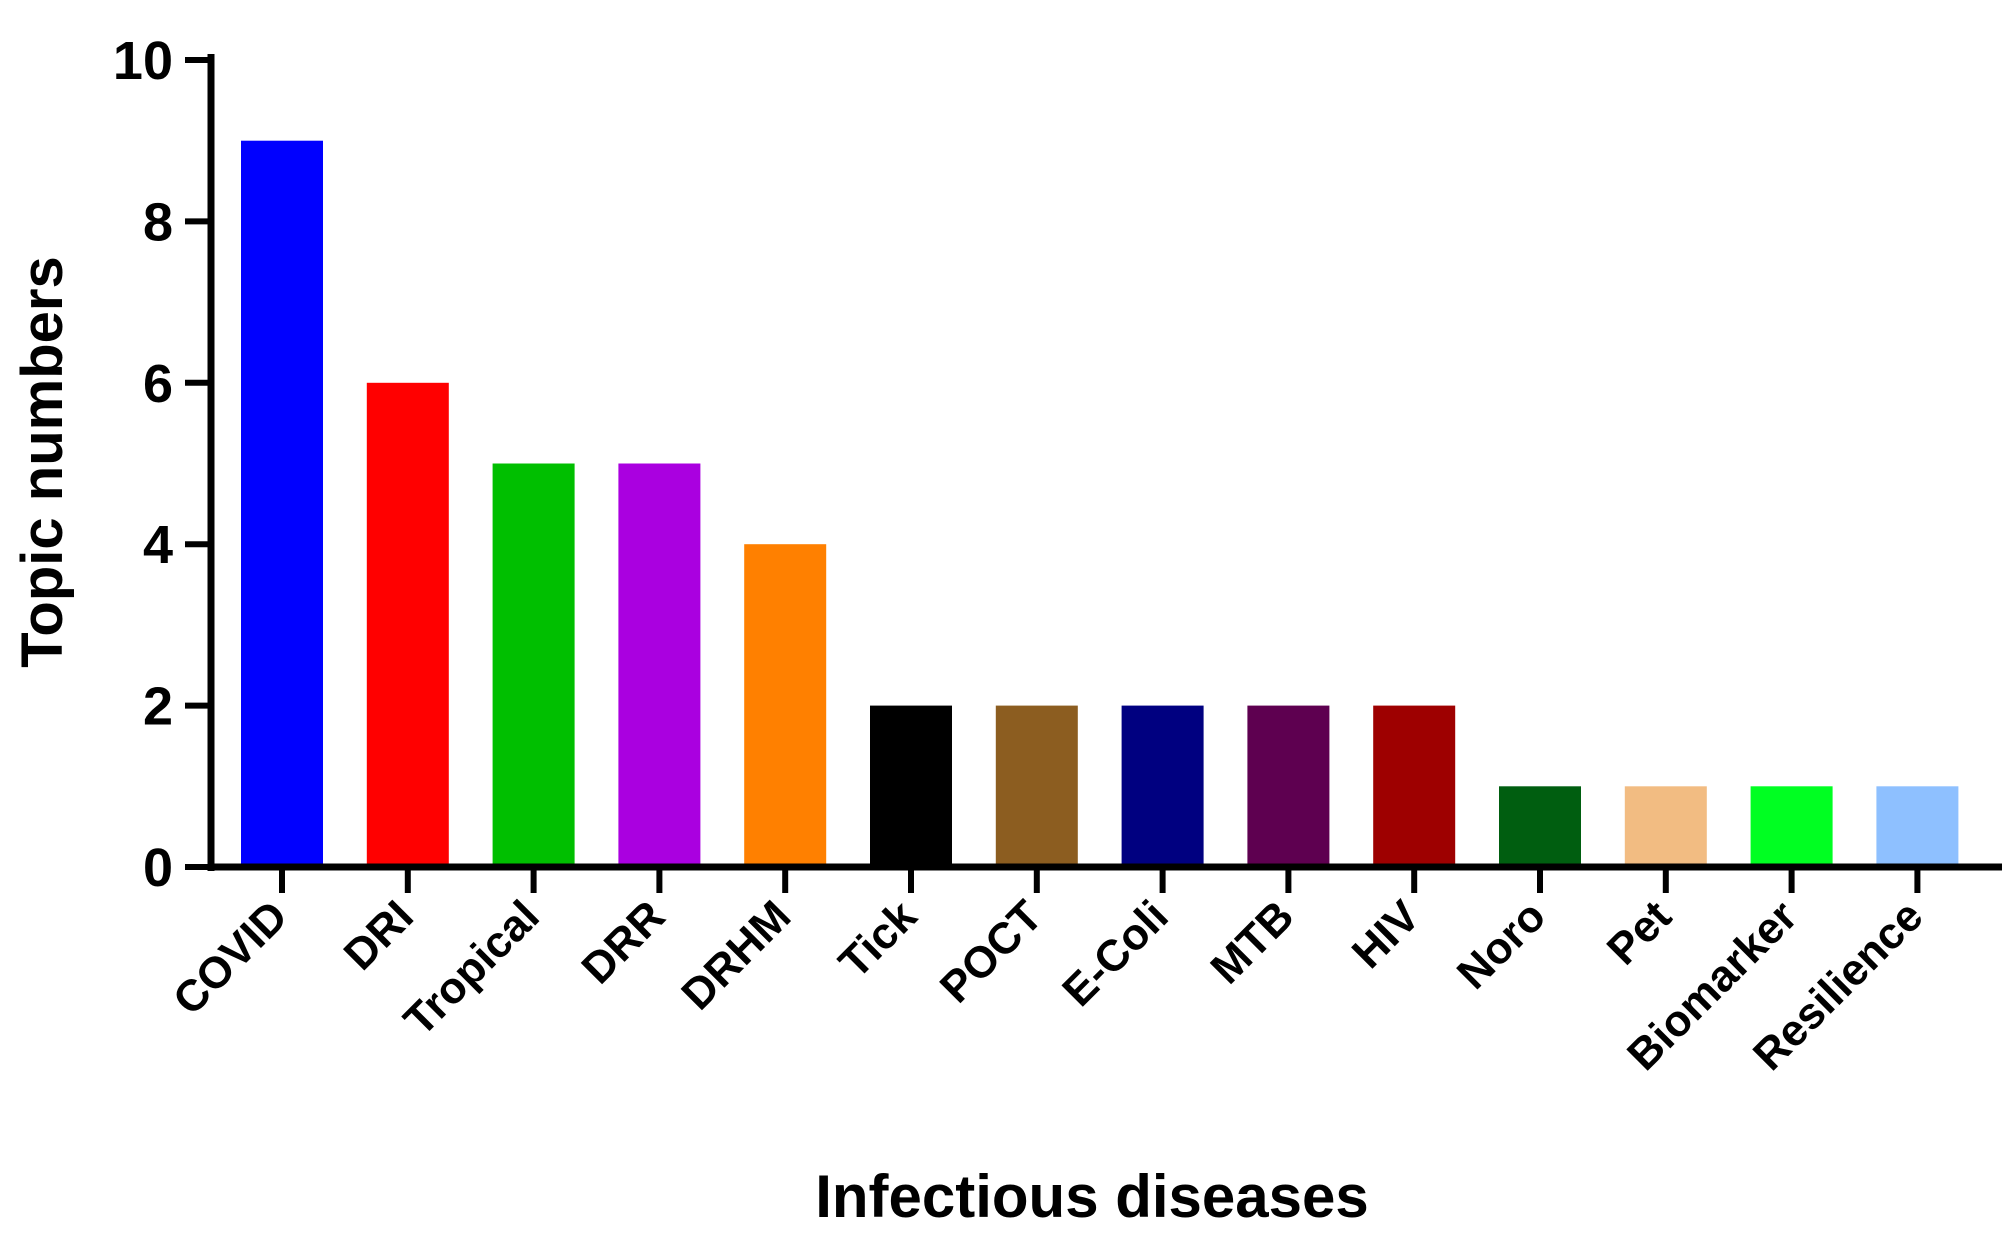  What do you see at coordinates (1092, 1196) in the screenshot?
I see `x-axis-title: Infectious diseases` at bounding box center [1092, 1196].